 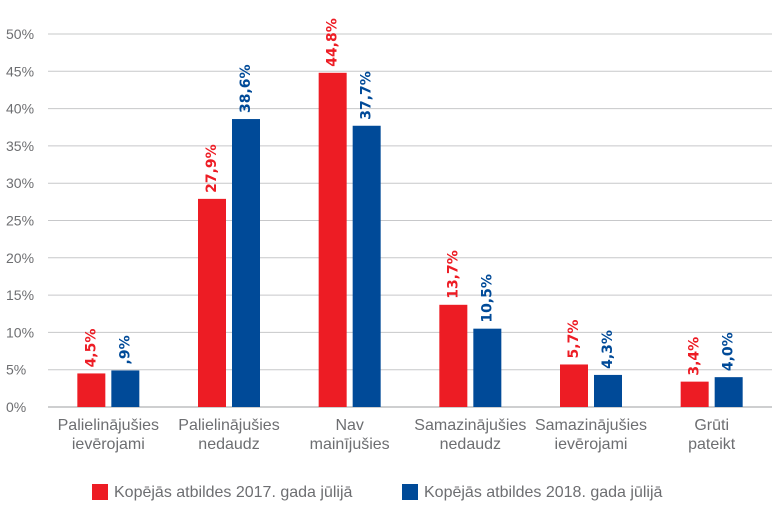 I want to click on y-tick-label: 15%, so click(x=20, y=295).